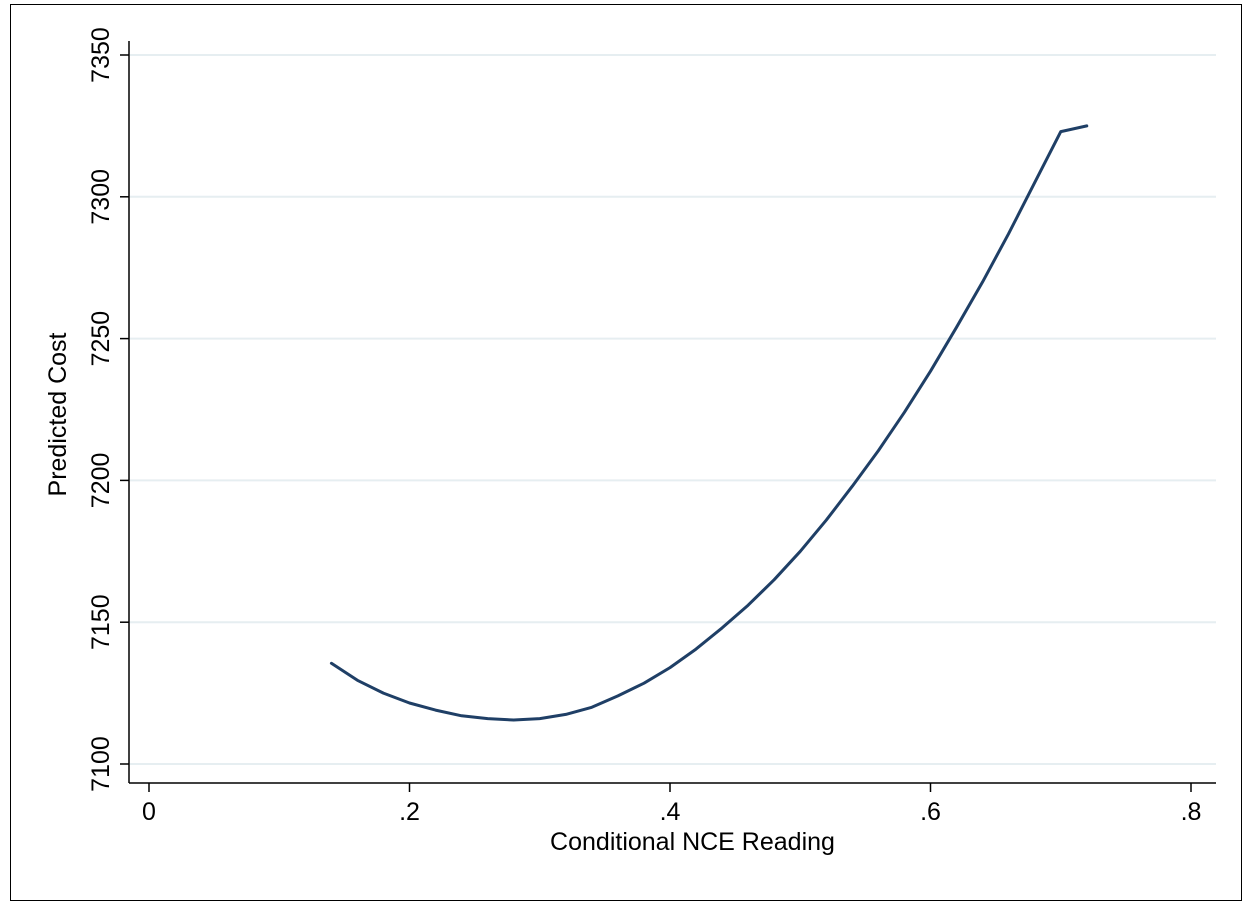 The image size is (1244, 903). I want to click on y-tick-label: 7300, so click(101, 197).